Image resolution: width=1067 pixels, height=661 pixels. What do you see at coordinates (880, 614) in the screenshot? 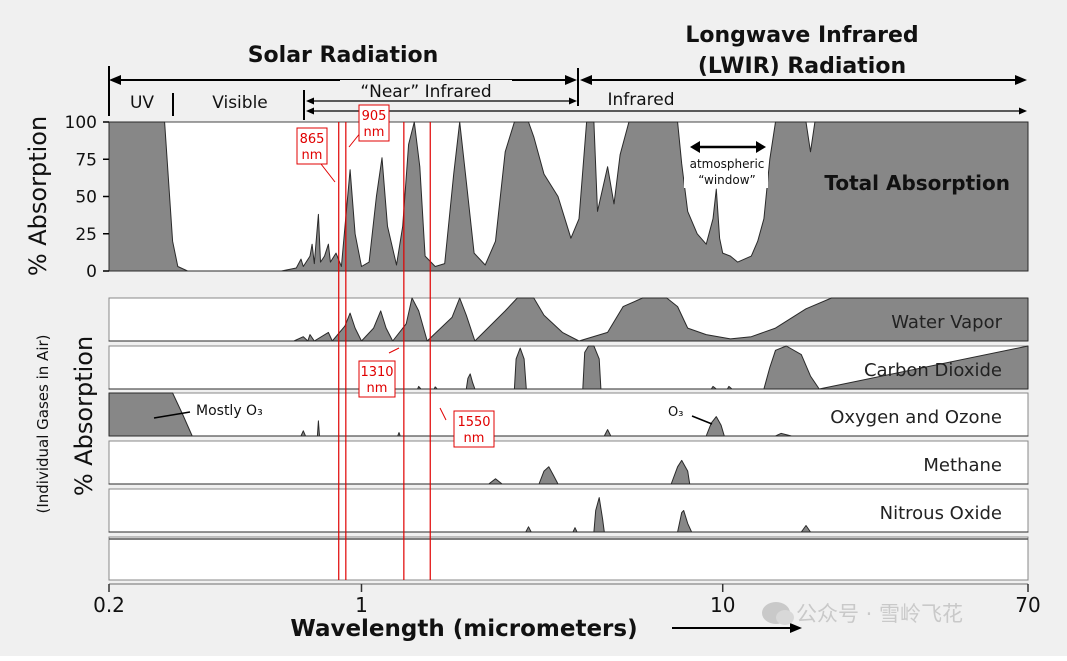
I see `watermark-text: 公众号 · 雪岭飞花` at bounding box center [880, 614].